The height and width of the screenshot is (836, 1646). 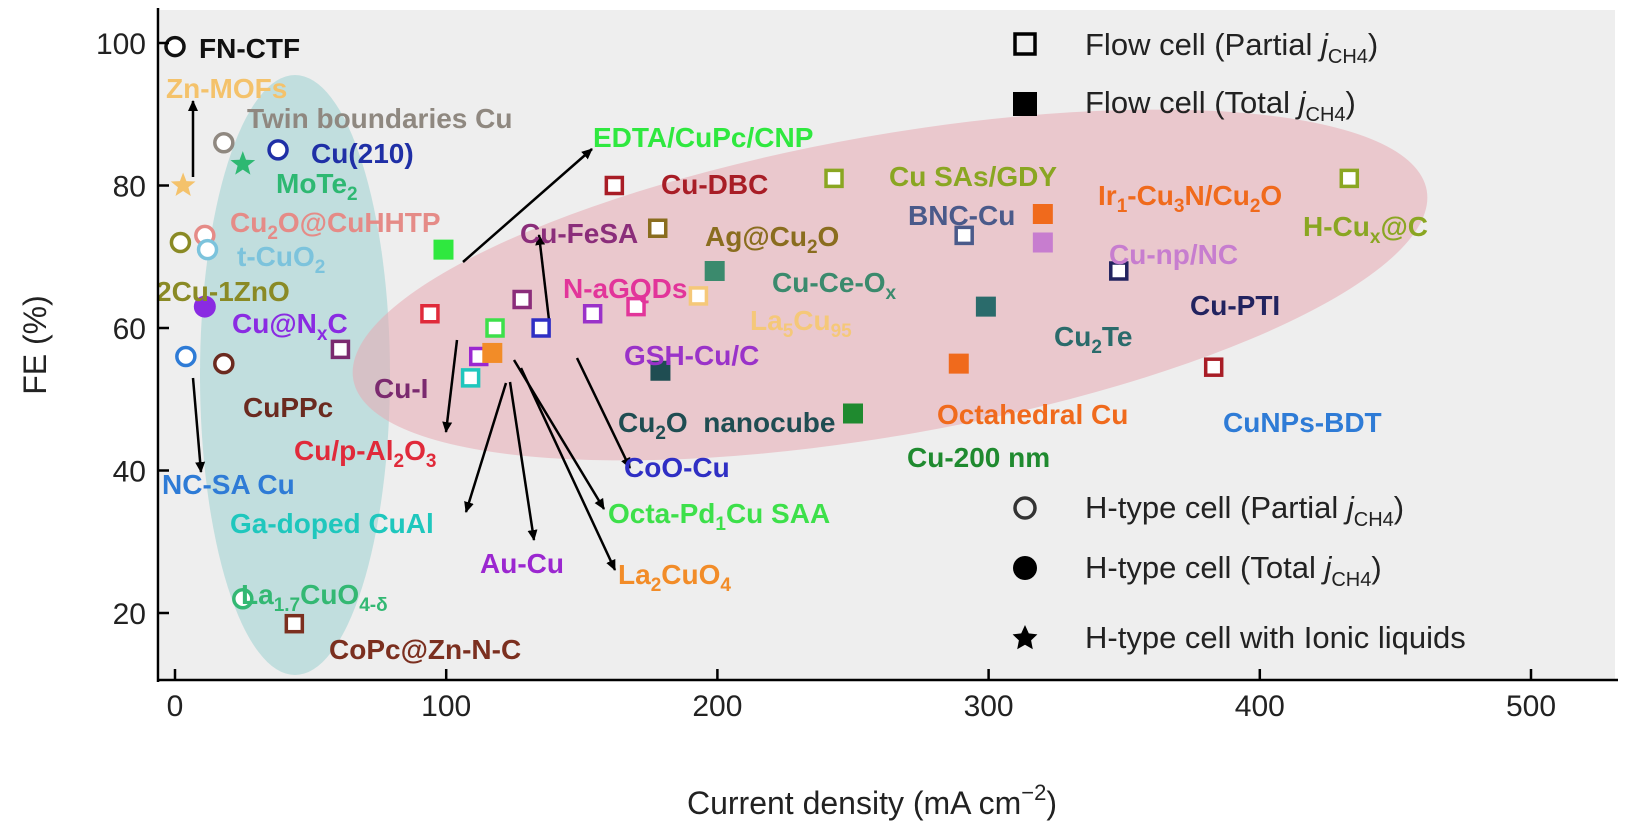 I want to click on point-h-cux-c, so click(x=1349, y=178).